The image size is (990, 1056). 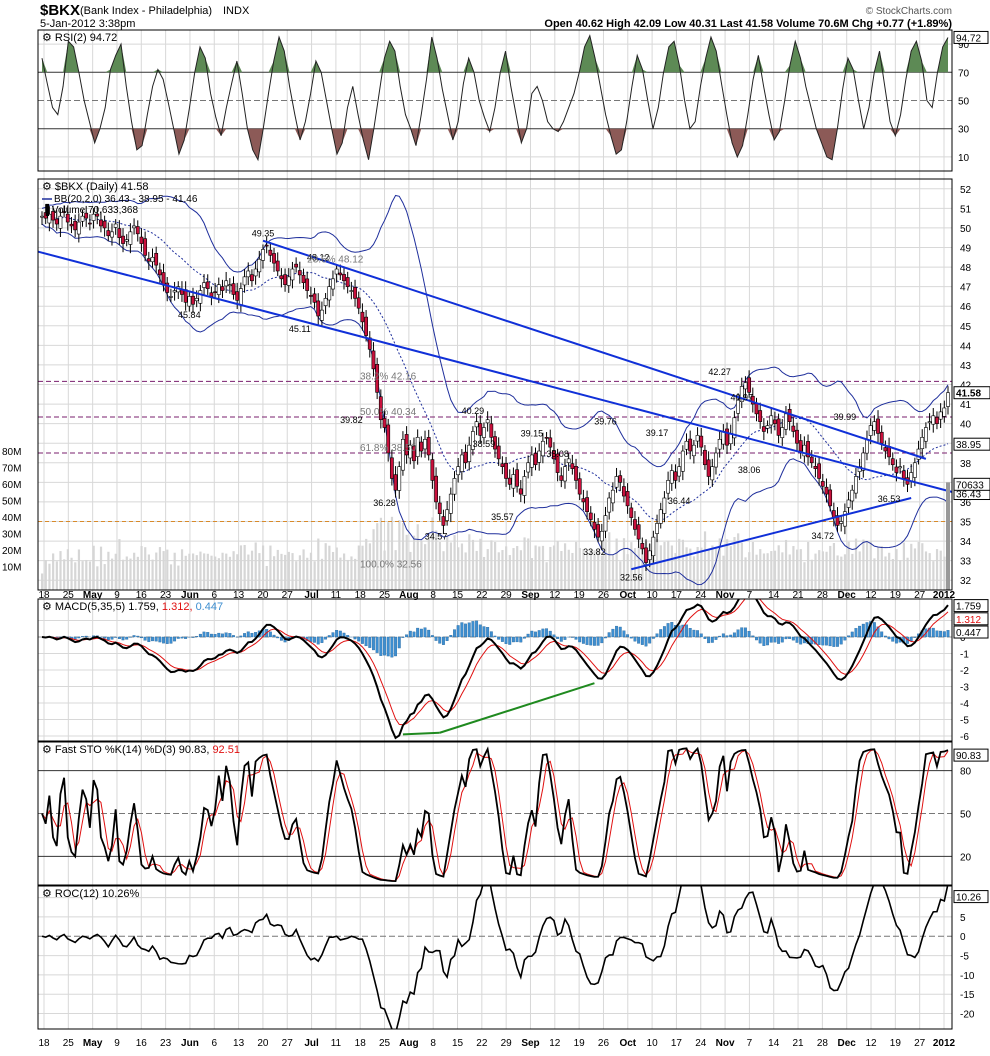 I want to click on swing-label: 35.57, so click(x=502, y=517).